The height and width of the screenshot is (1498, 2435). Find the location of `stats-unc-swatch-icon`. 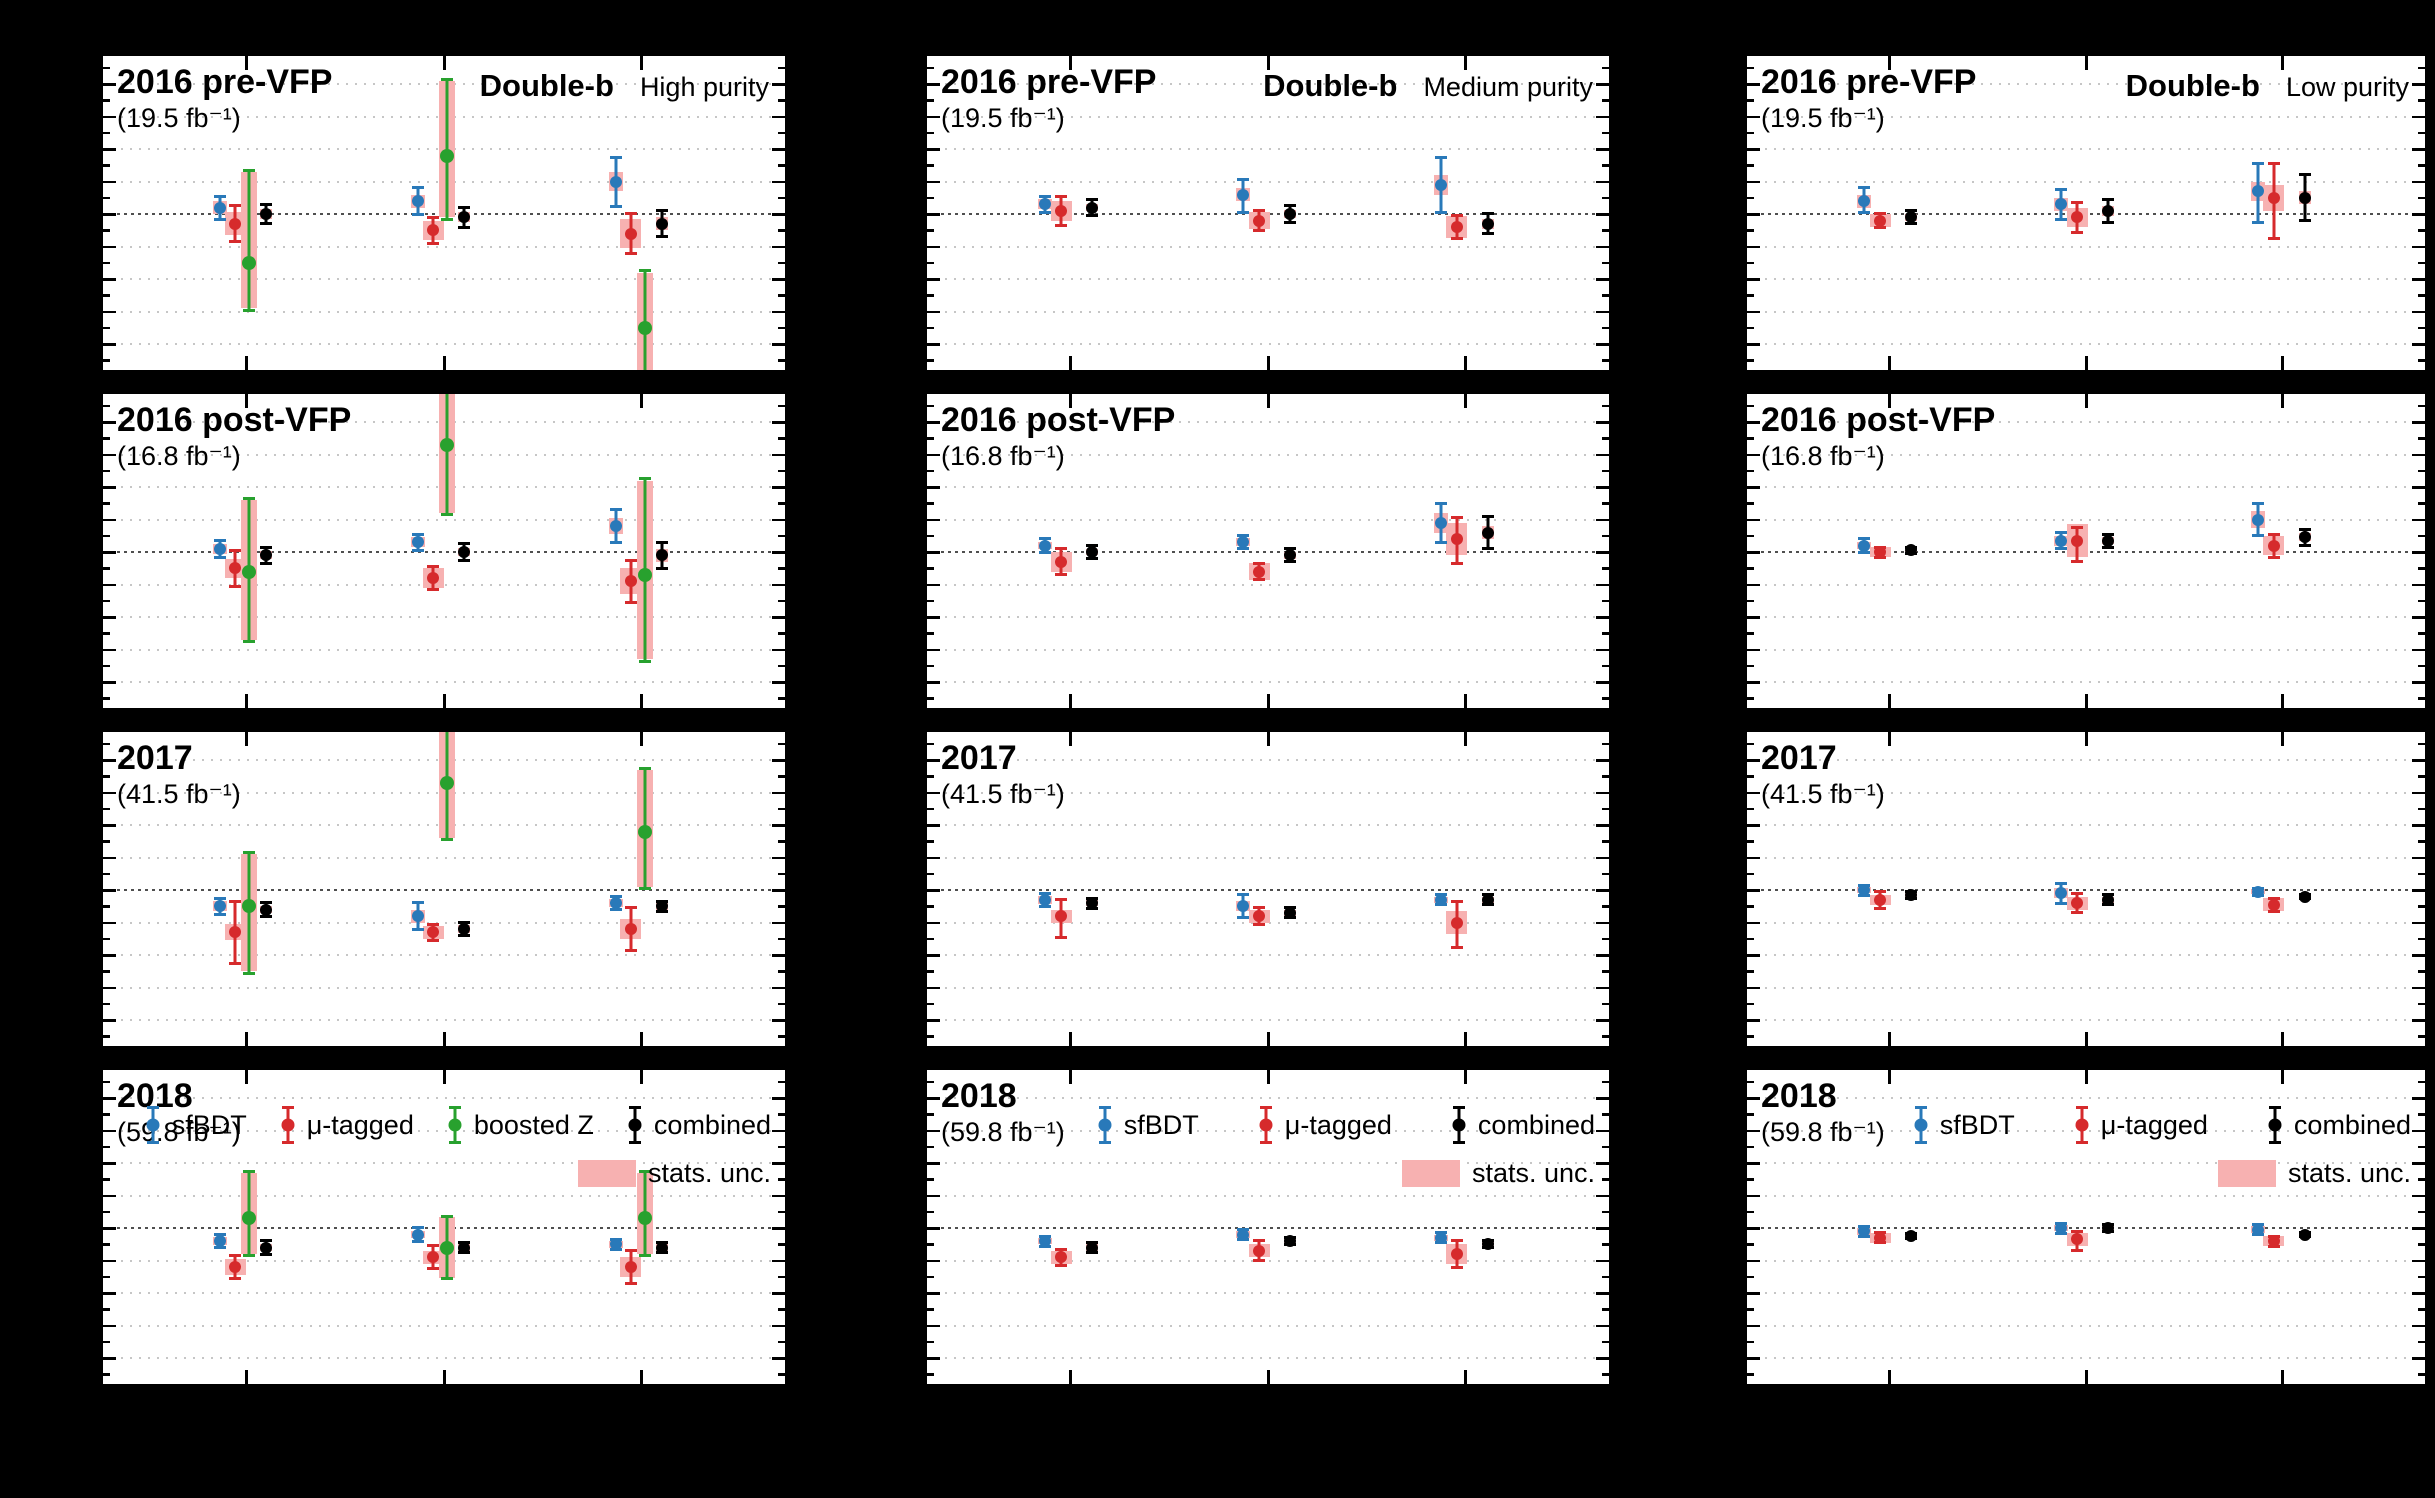

stats-unc-swatch-icon is located at coordinates (2246, 1173).